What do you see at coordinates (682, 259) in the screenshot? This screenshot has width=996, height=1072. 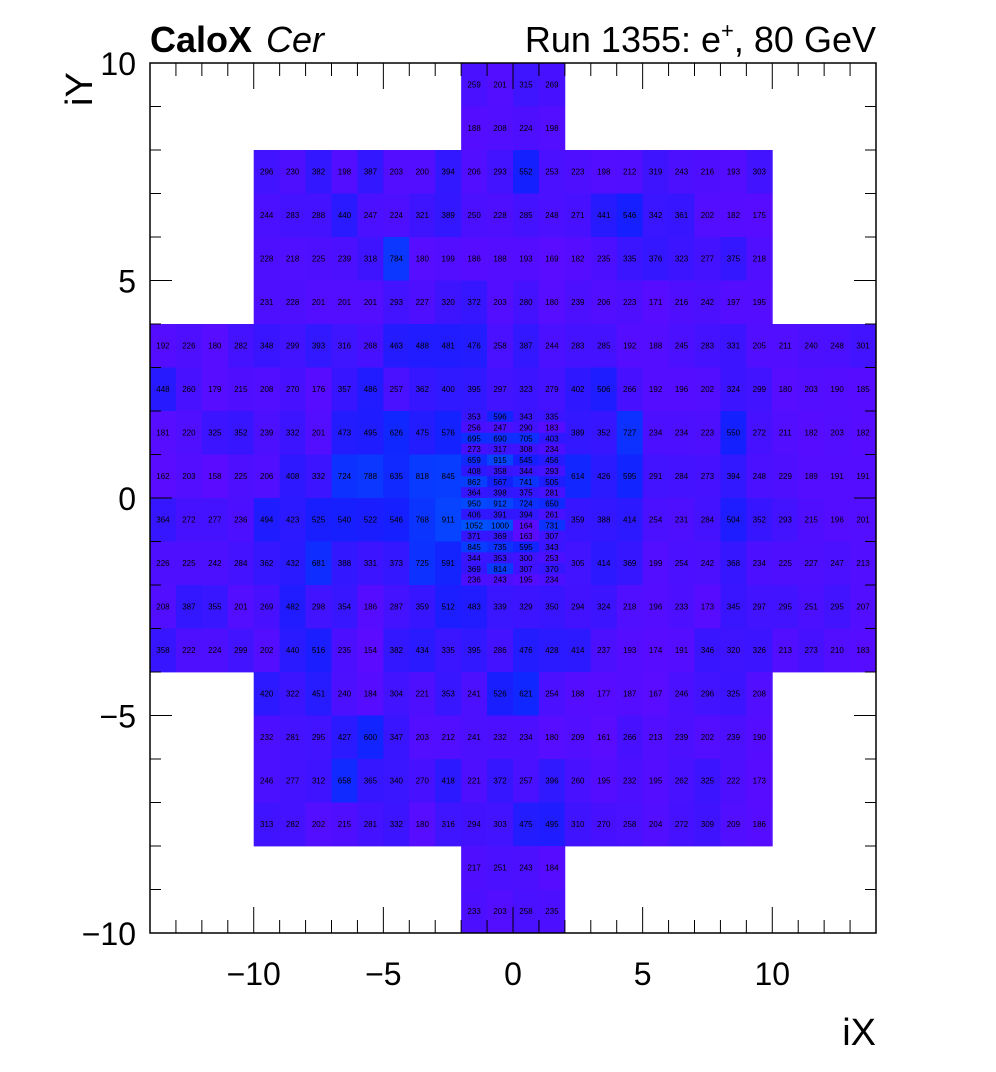 I see `cell-value-6_5: 323` at bounding box center [682, 259].